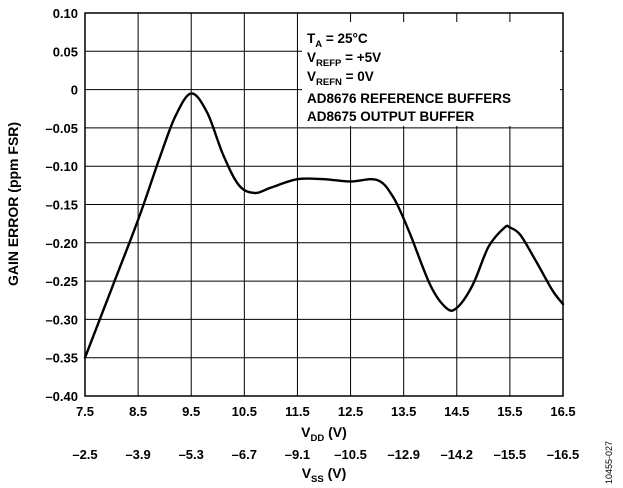 This screenshot has height=488, width=623. I want to click on x-axis-label-vss: VSS (V), so click(324, 475).